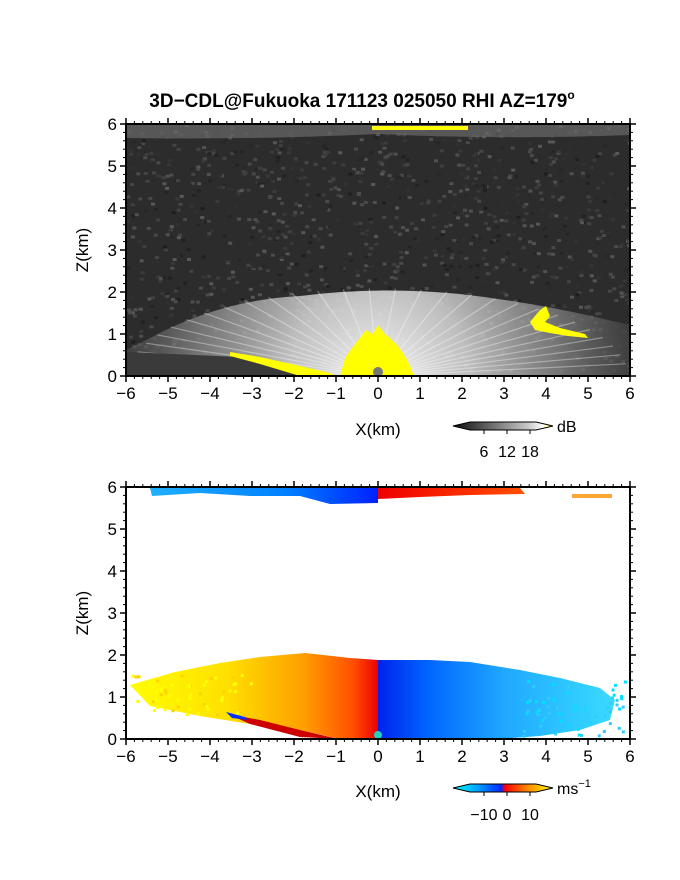 This screenshot has height=880, width=680. What do you see at coordinates (335, 756) in the screenshot?
I see `velocity-x-tick-label: −1` at bounding box center [335, 756].